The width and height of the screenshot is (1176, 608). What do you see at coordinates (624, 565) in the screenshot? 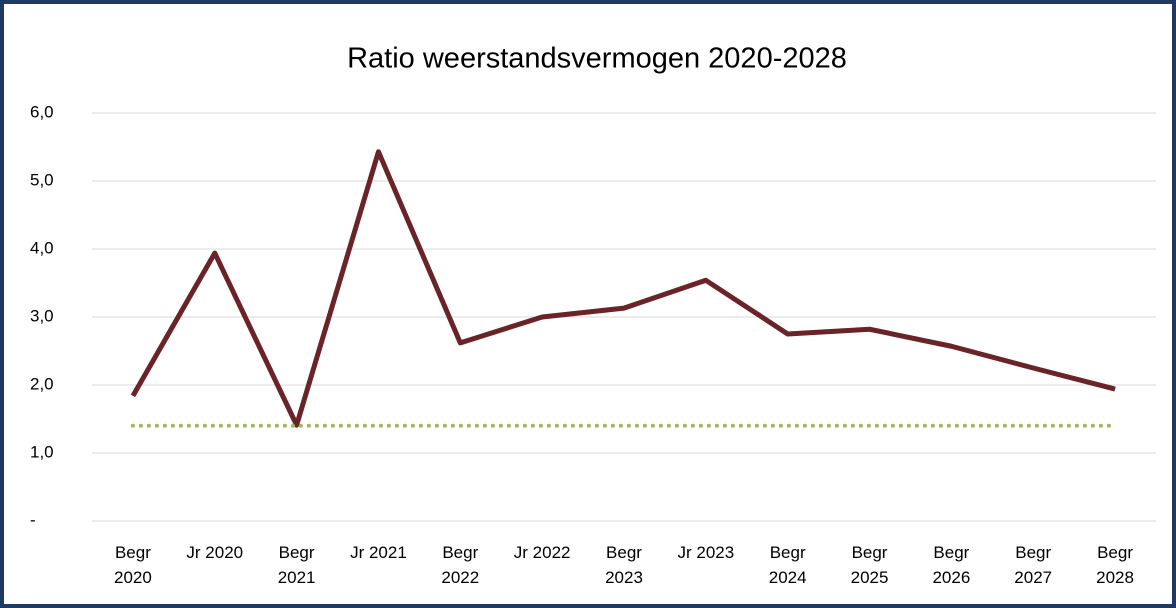
I see `x-tick-label: Begr 2023` at bounding box center [624, 565].